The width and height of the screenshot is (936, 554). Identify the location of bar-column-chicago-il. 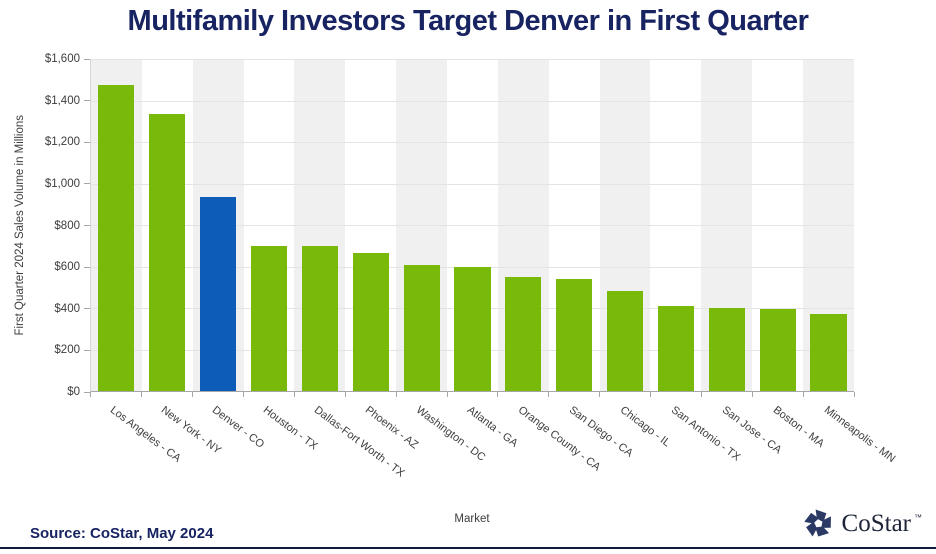
(625, 225).